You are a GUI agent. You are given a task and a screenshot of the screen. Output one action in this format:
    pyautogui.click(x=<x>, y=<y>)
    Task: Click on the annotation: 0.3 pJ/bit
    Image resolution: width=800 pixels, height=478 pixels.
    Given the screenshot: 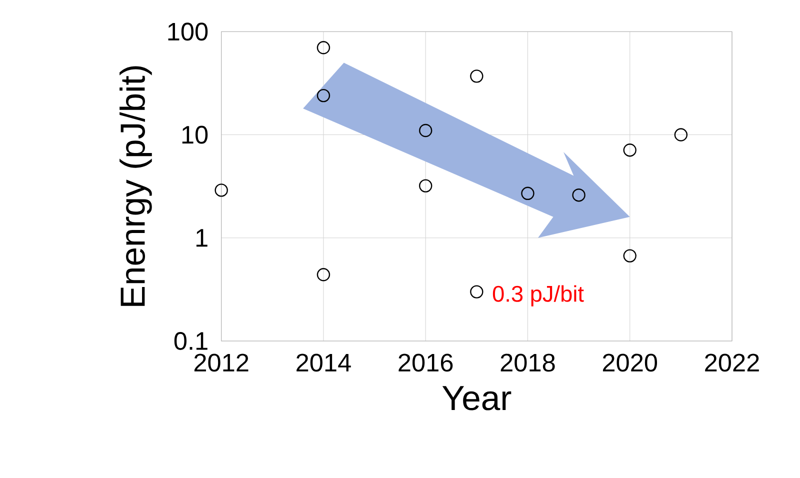 What is the action you would take?
    pyautogui.click(x=538, y=295)
    